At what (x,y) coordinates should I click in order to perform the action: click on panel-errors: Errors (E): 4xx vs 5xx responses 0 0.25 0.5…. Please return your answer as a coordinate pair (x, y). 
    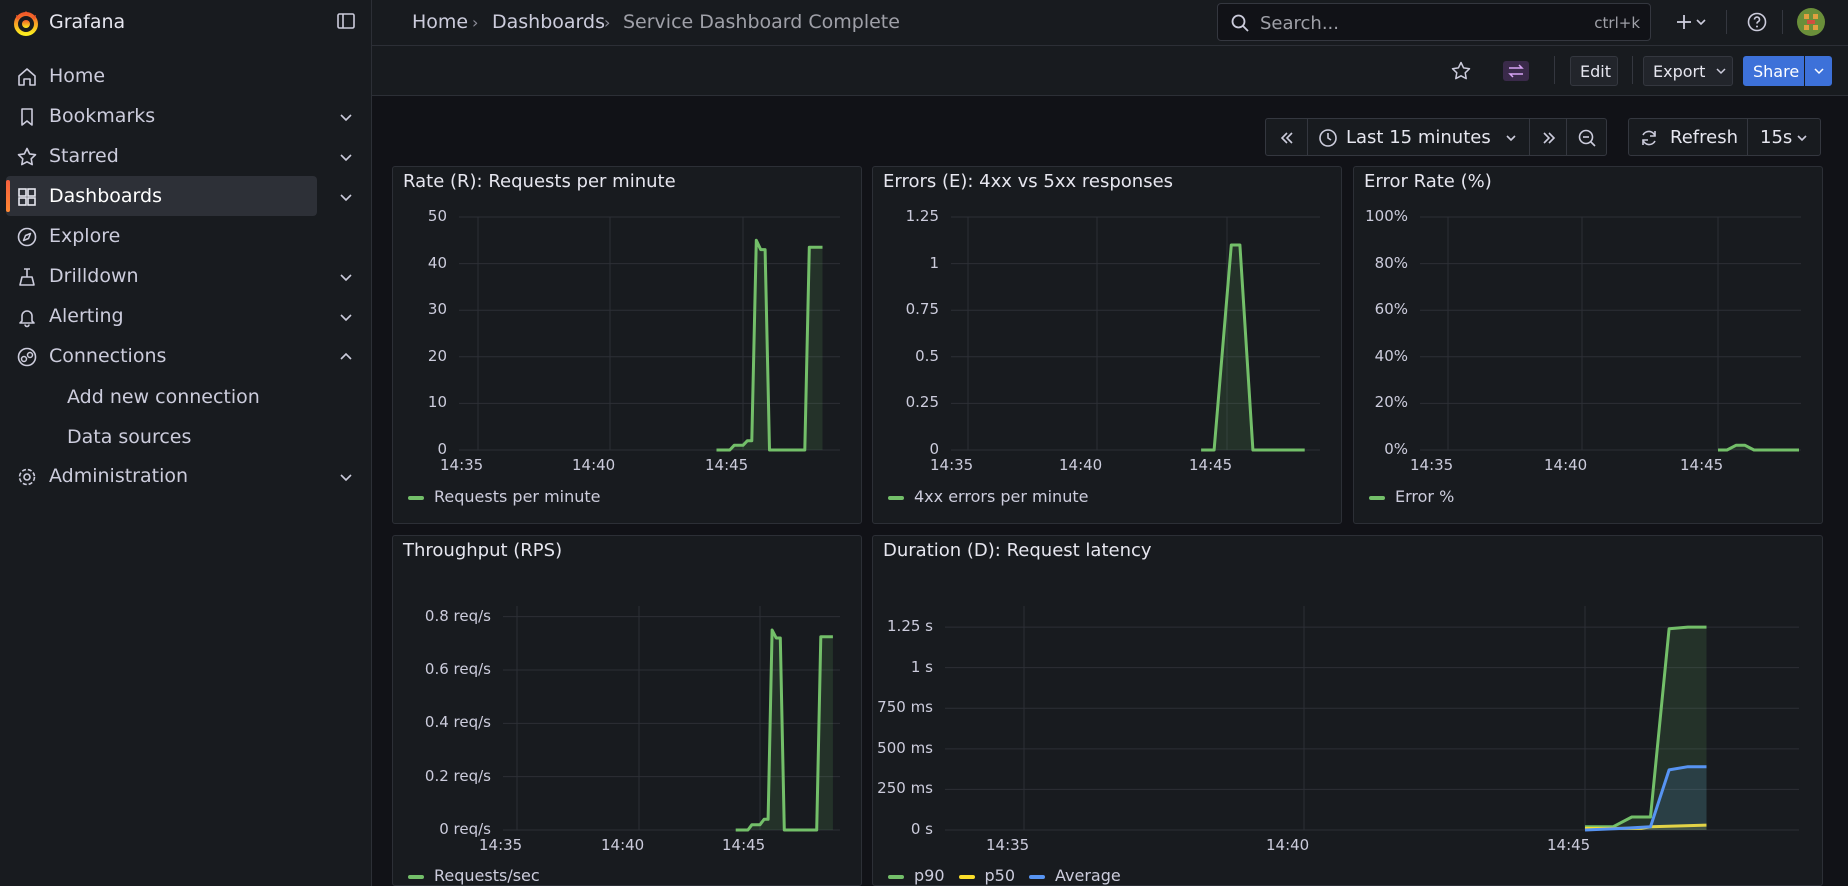
    Looking at the image, I should click on (1107, 345).